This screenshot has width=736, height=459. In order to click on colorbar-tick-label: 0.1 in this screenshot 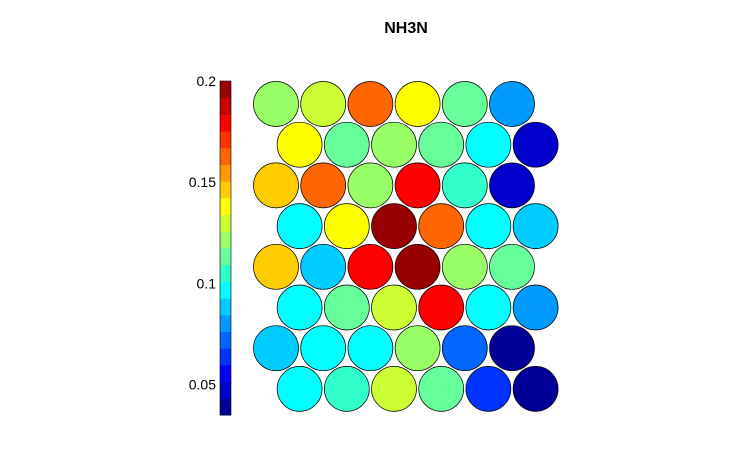, I will do `click(207, 283)`.